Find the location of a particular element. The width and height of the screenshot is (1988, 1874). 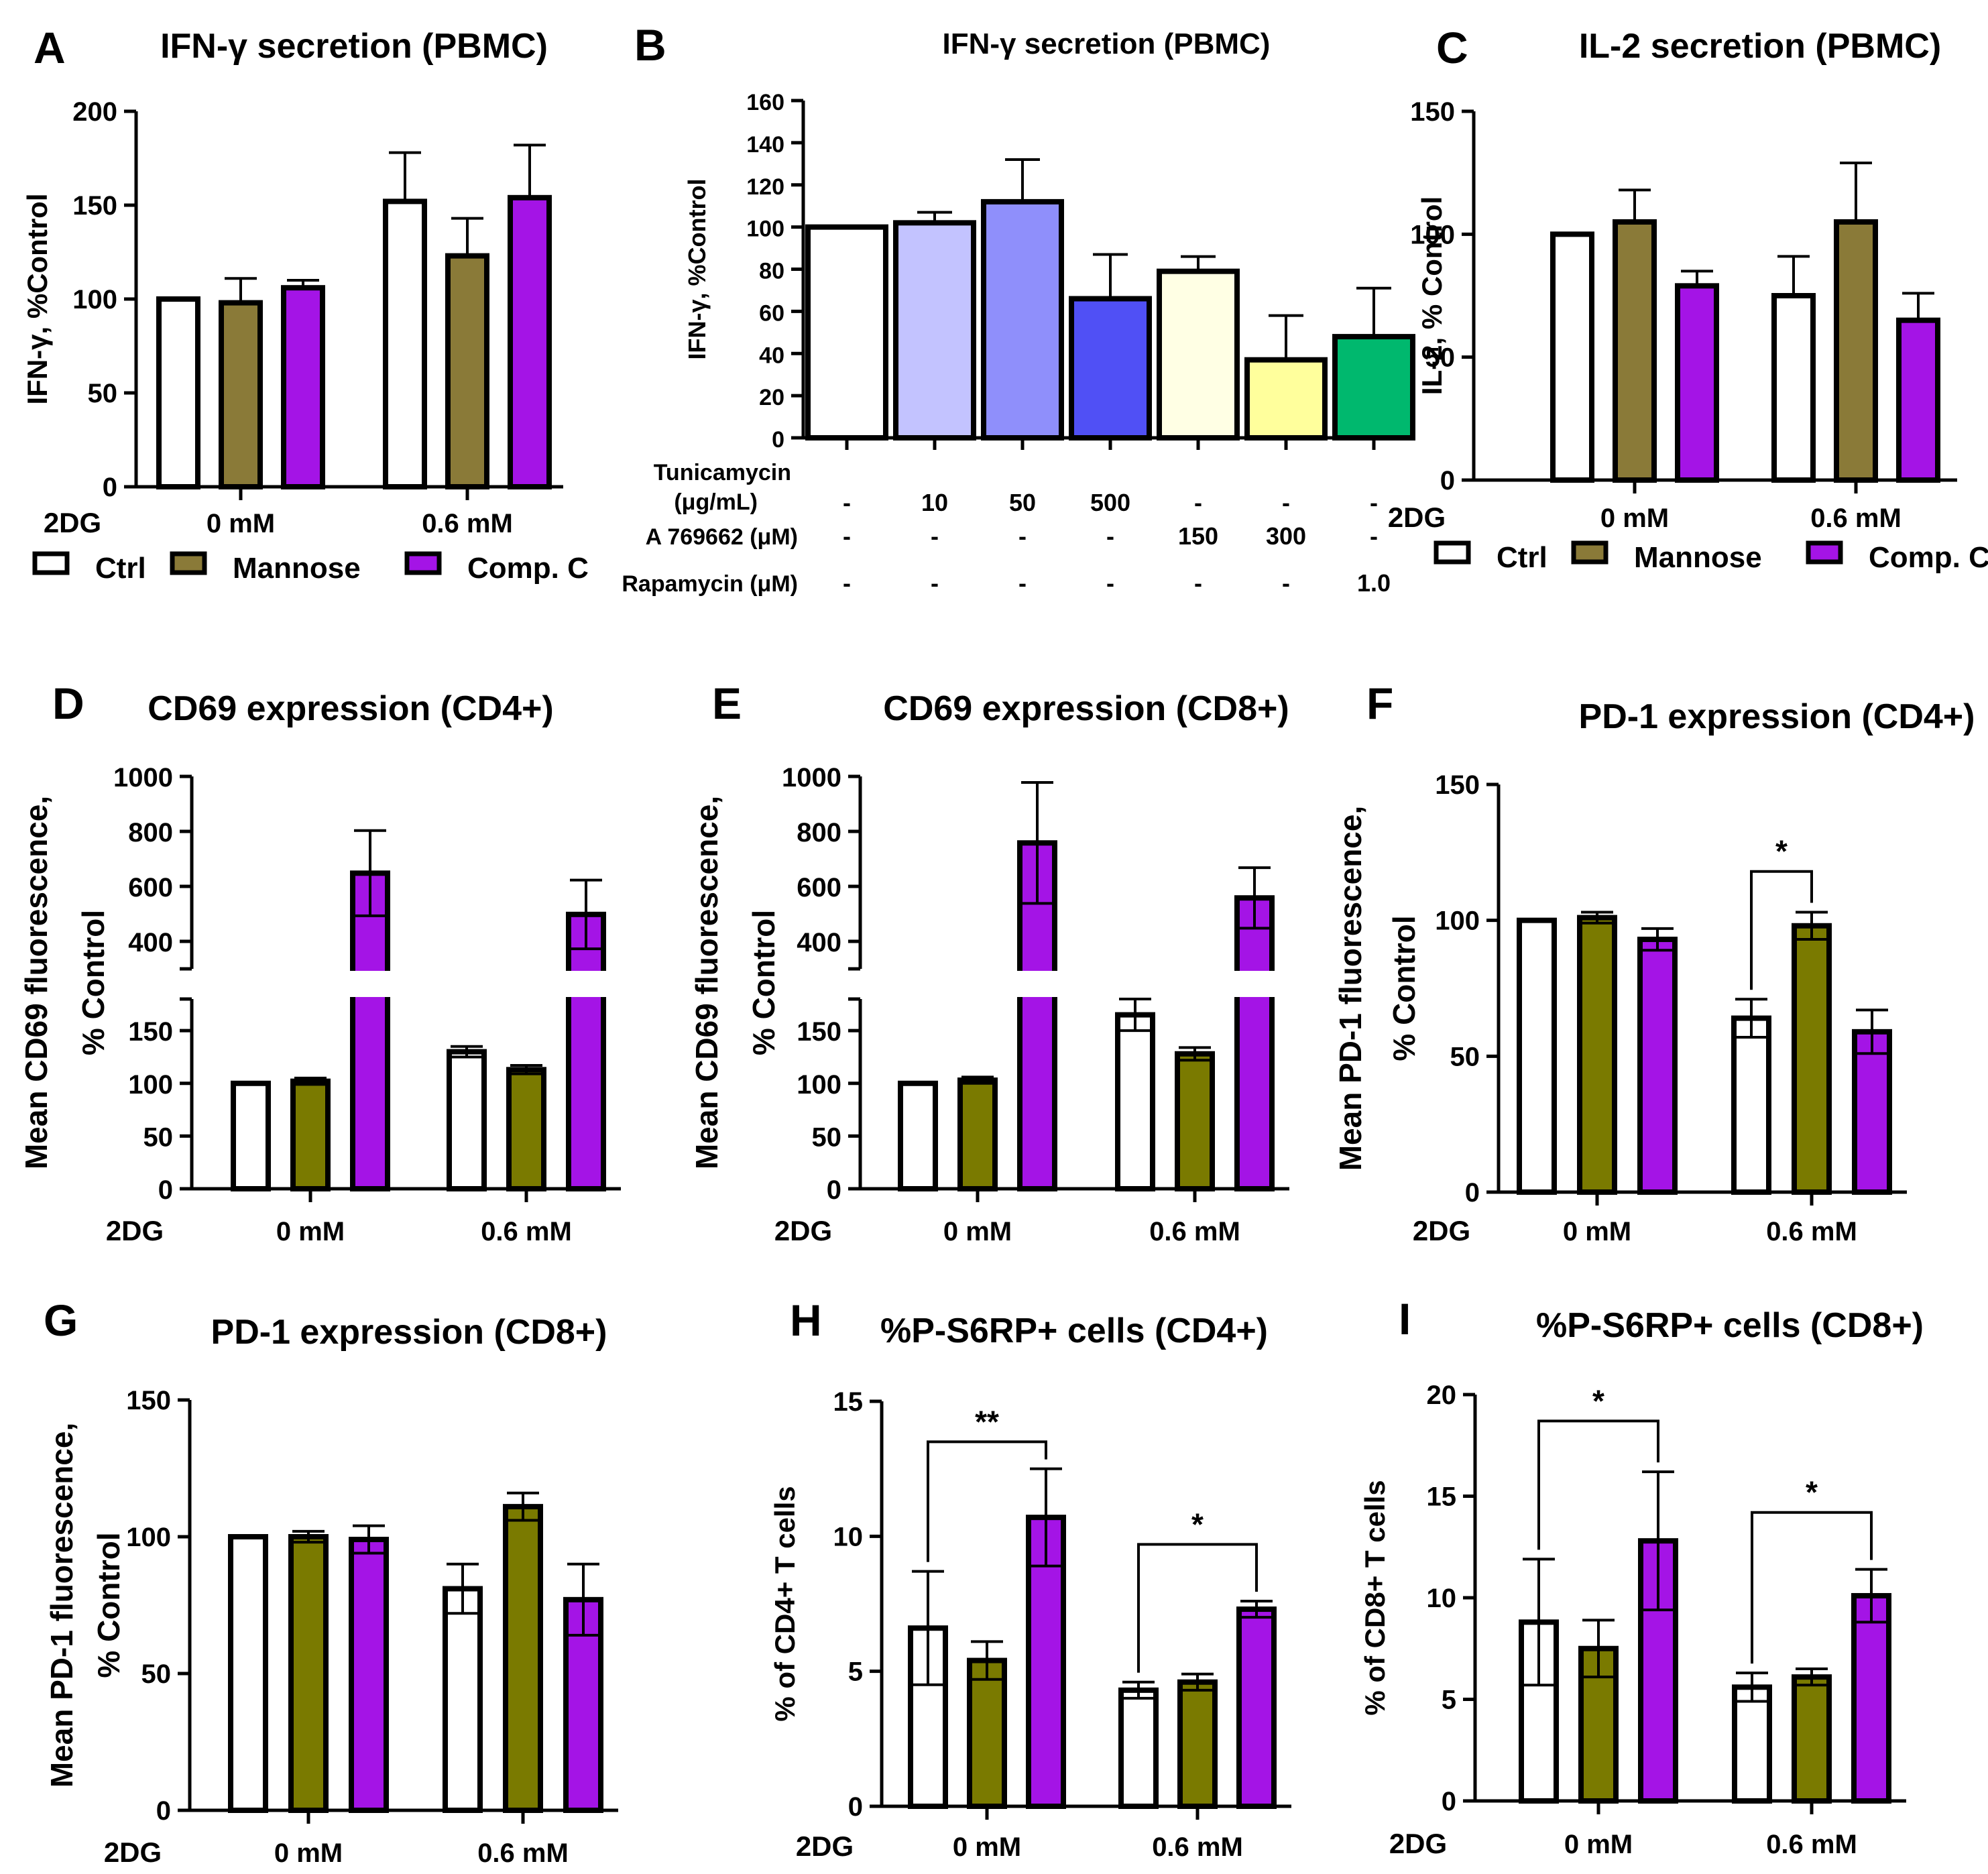

y-tick-label: 60 is located at coordinates (772, 313).